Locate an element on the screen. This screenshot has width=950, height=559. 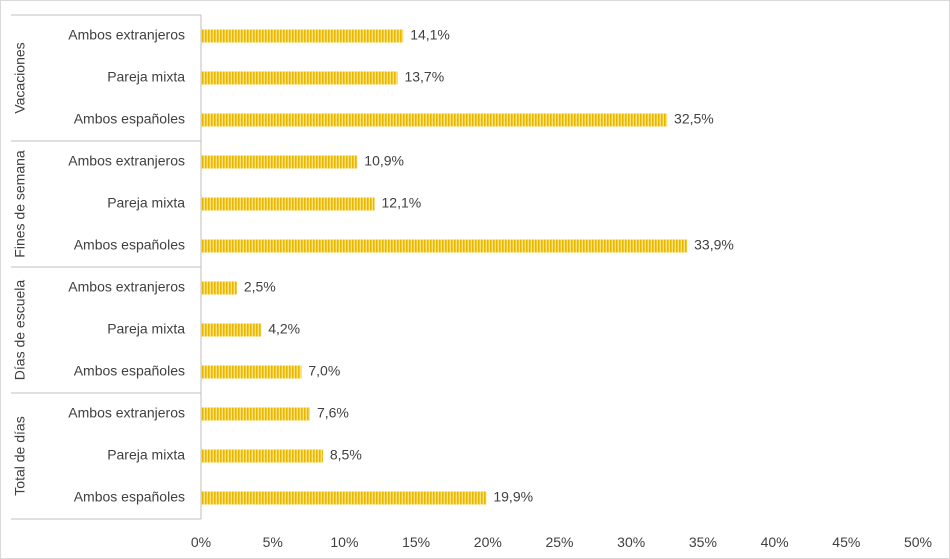
x-tick-label: 45% is located at coordinates (846, 542).